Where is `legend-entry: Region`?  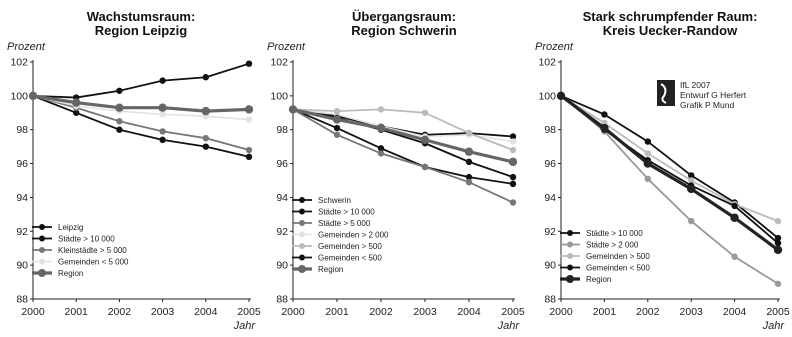
legend-entry: Region is located at coordinates (70, 273).